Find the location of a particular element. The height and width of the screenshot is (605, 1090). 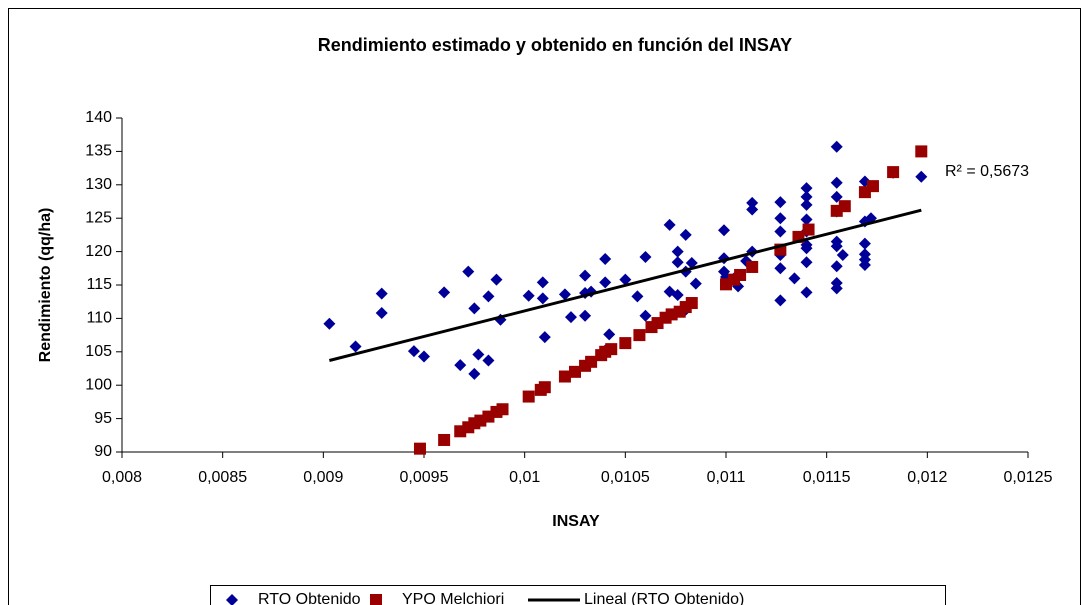

x-tick-label: 0,008 is located at coordinates (122, 477).